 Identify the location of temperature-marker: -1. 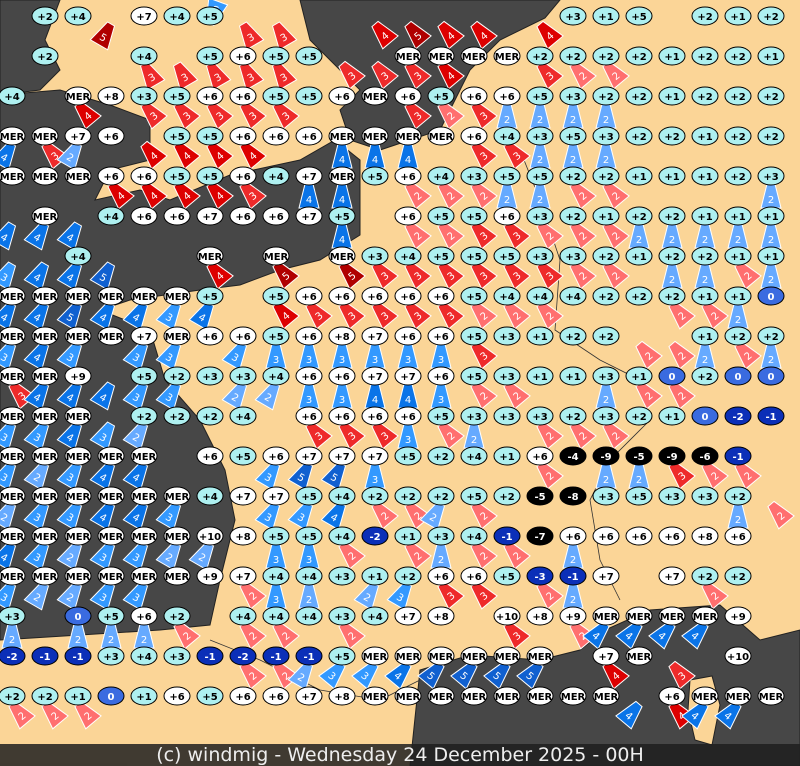
(738, 456).